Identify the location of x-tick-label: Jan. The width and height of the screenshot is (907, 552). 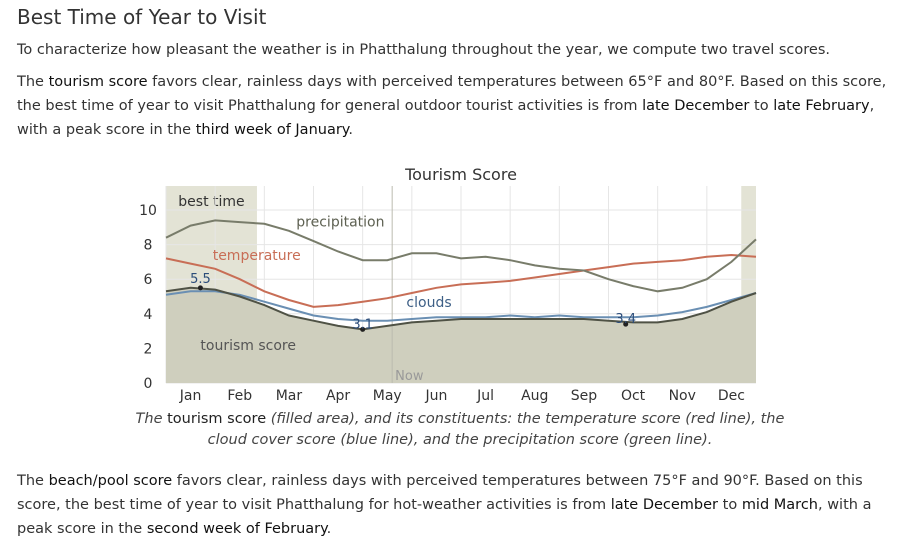
(190, 396).